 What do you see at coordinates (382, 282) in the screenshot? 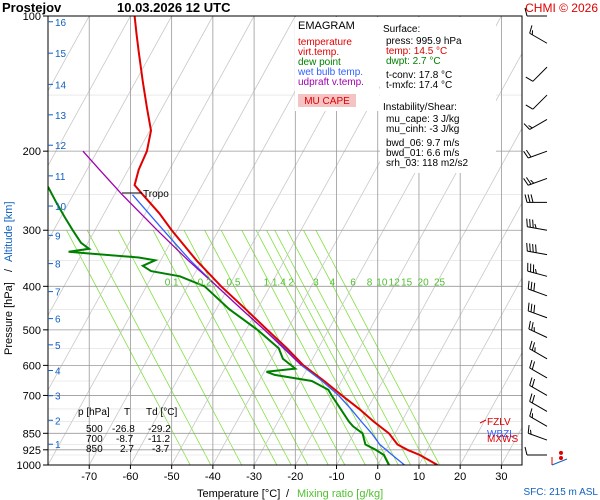
I see `mixing-ratio-label-10: 10` at bounding box center [382, 282].